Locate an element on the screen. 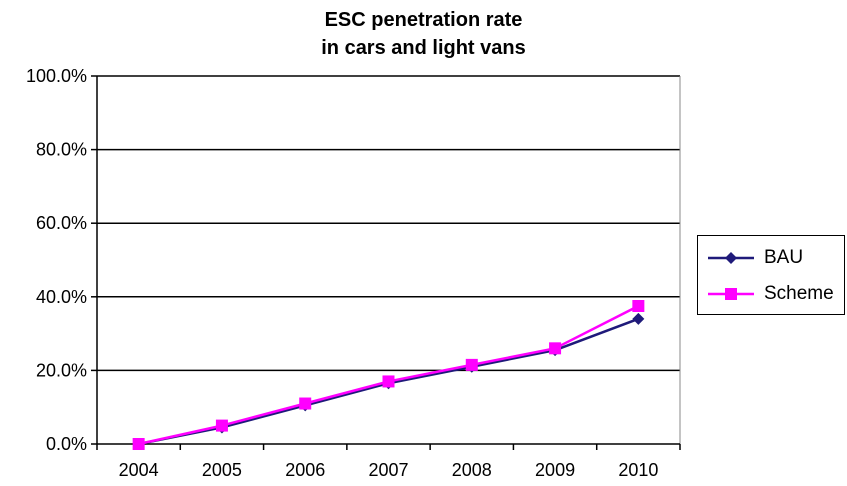 This screenshot has height=486, width=847. y-tick-labels: 0.0% 20.0% 40.0% 60.0% 80.0% 100.0% is located at coordinates (56, 260).